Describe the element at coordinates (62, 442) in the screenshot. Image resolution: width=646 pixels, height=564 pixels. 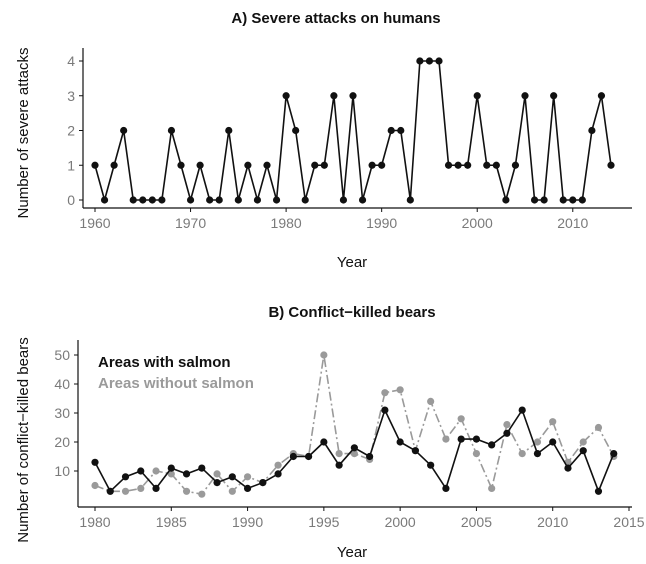
I see `y-tick-label: 20` at that location.